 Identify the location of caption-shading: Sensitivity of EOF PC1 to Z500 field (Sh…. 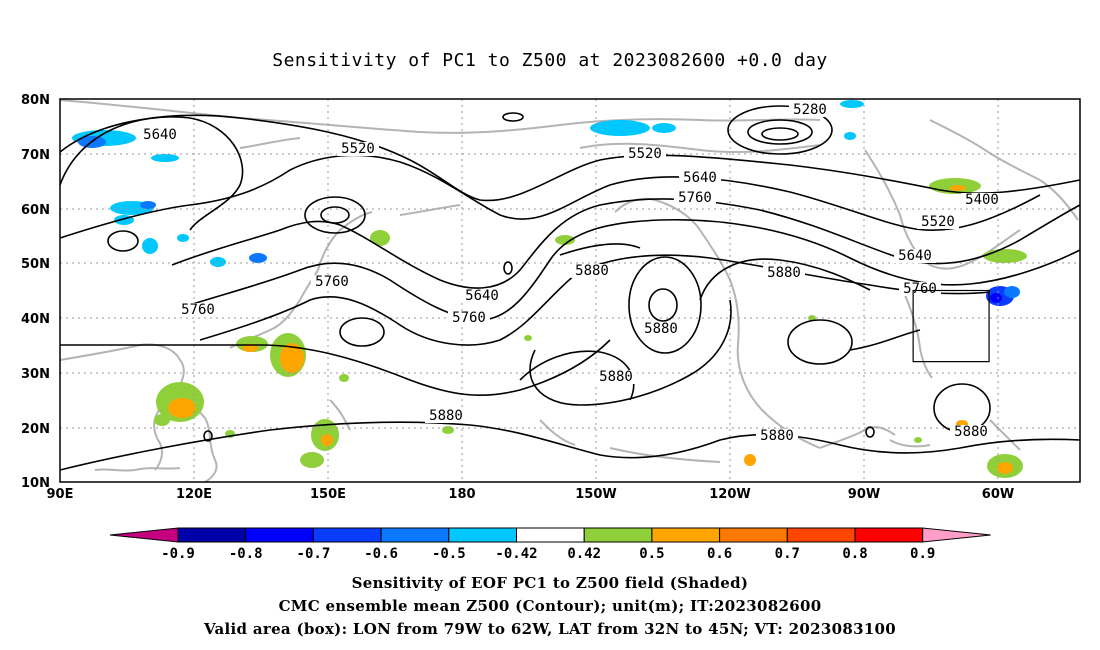
(550, 583).